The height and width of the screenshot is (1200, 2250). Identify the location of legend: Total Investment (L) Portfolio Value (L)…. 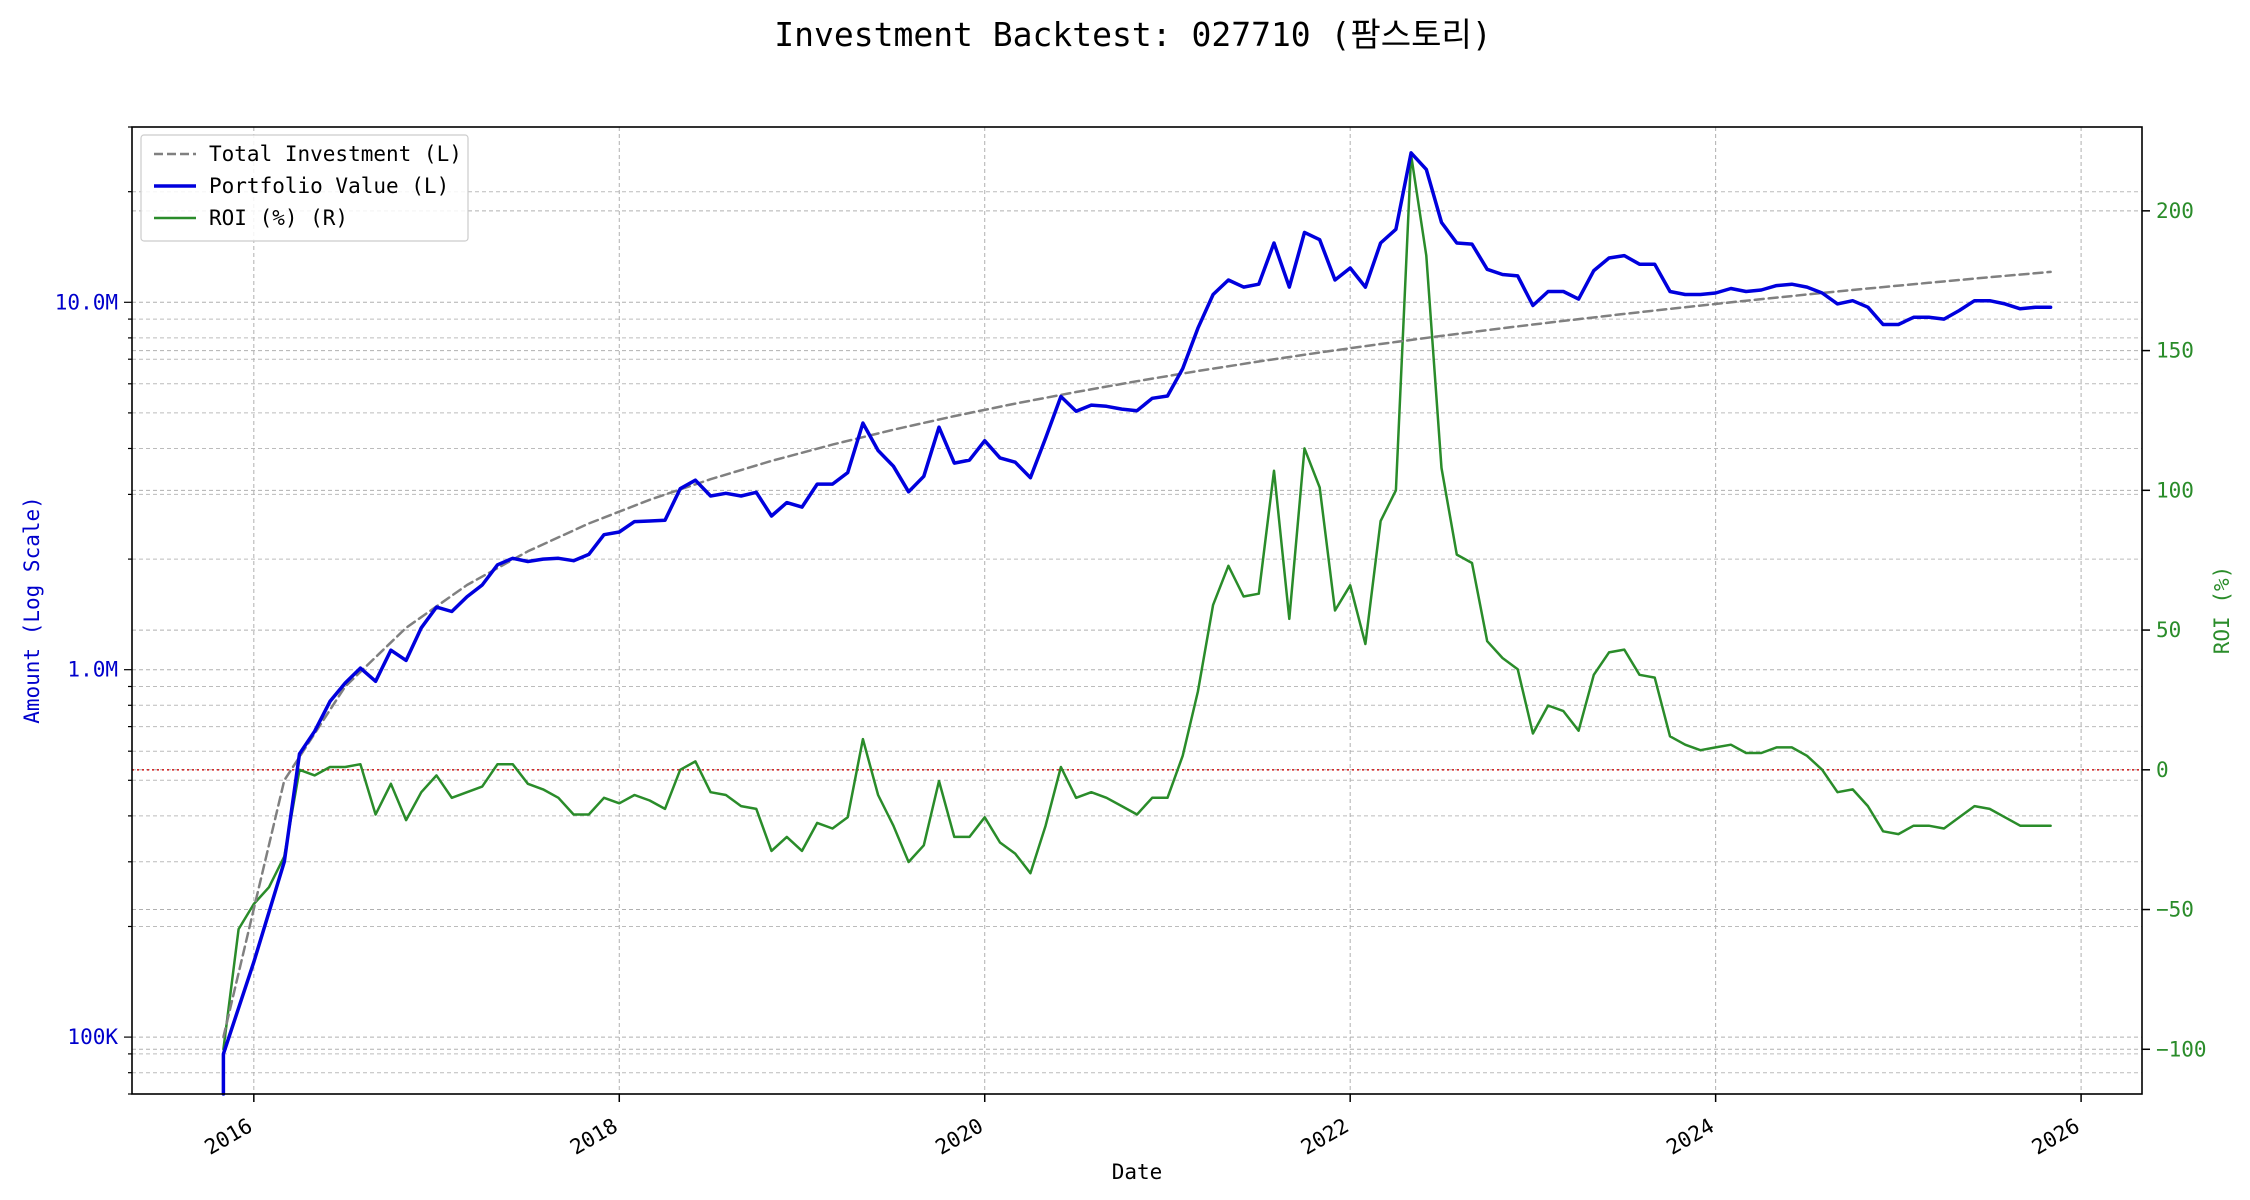
(304, 188).